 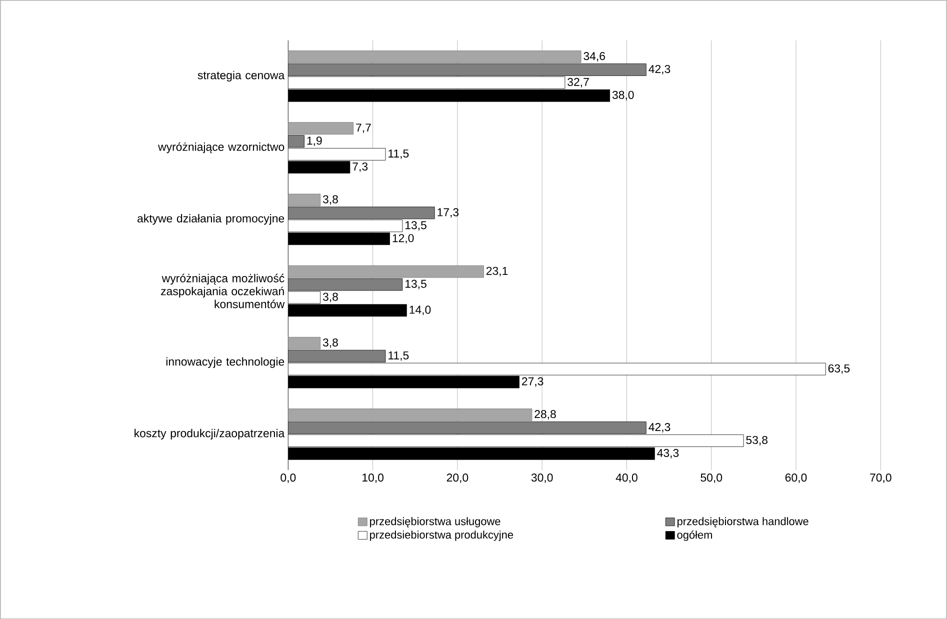 What do you see at coordinates (694, 535) in the screenshot?
I see `legend-label: ogółem` at bounding box center [694, 535].